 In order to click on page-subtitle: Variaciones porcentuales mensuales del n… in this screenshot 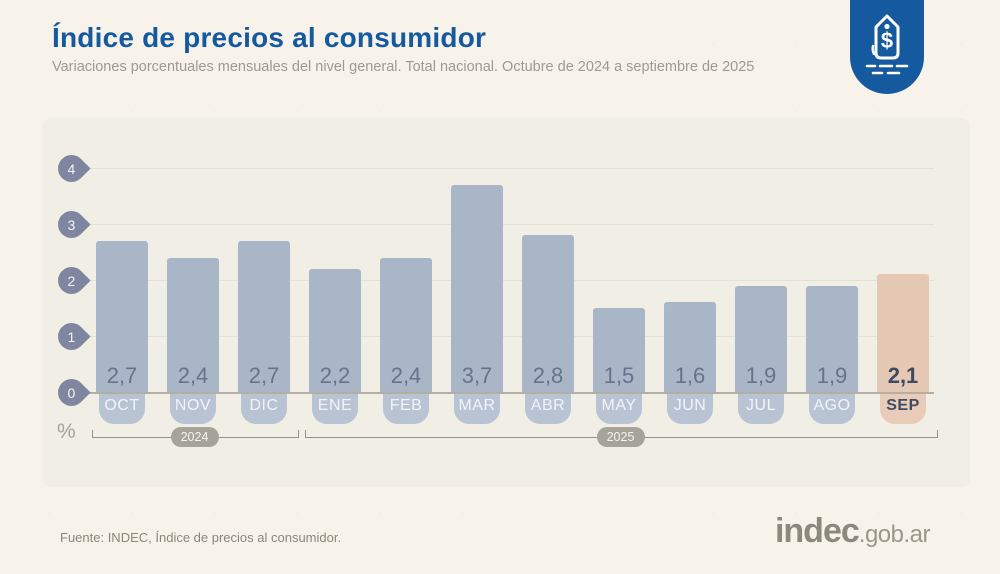, I will do `click(403, 67)`.